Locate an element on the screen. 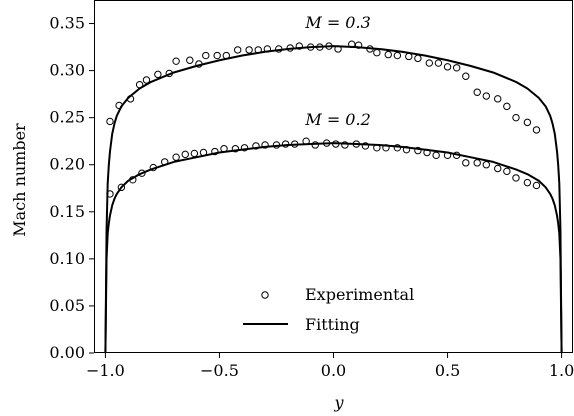 Image resolution: width=574 pixels, height=416 pixels. x-axis: −1.0 −0.5 0.0 0.5 1.0 is located at coordinates (330, 366).